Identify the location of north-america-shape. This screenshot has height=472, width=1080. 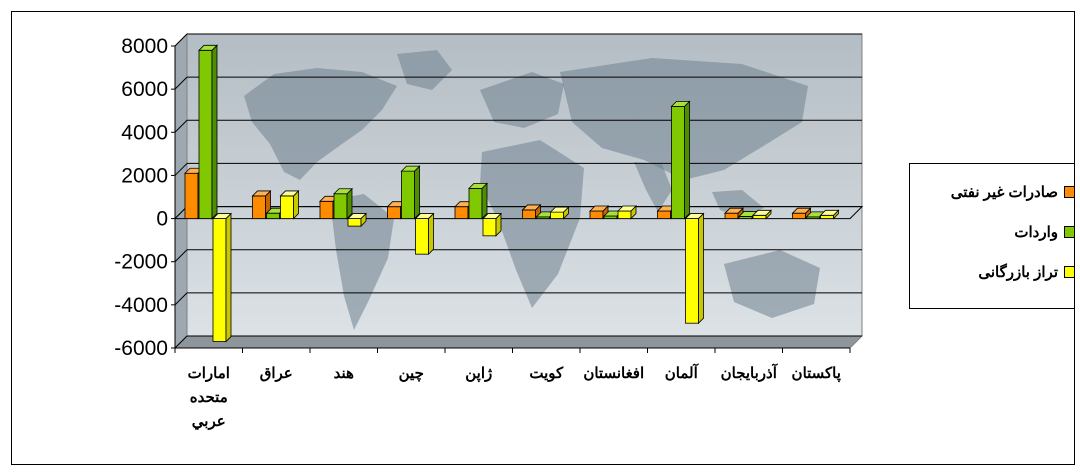
(320, 124).